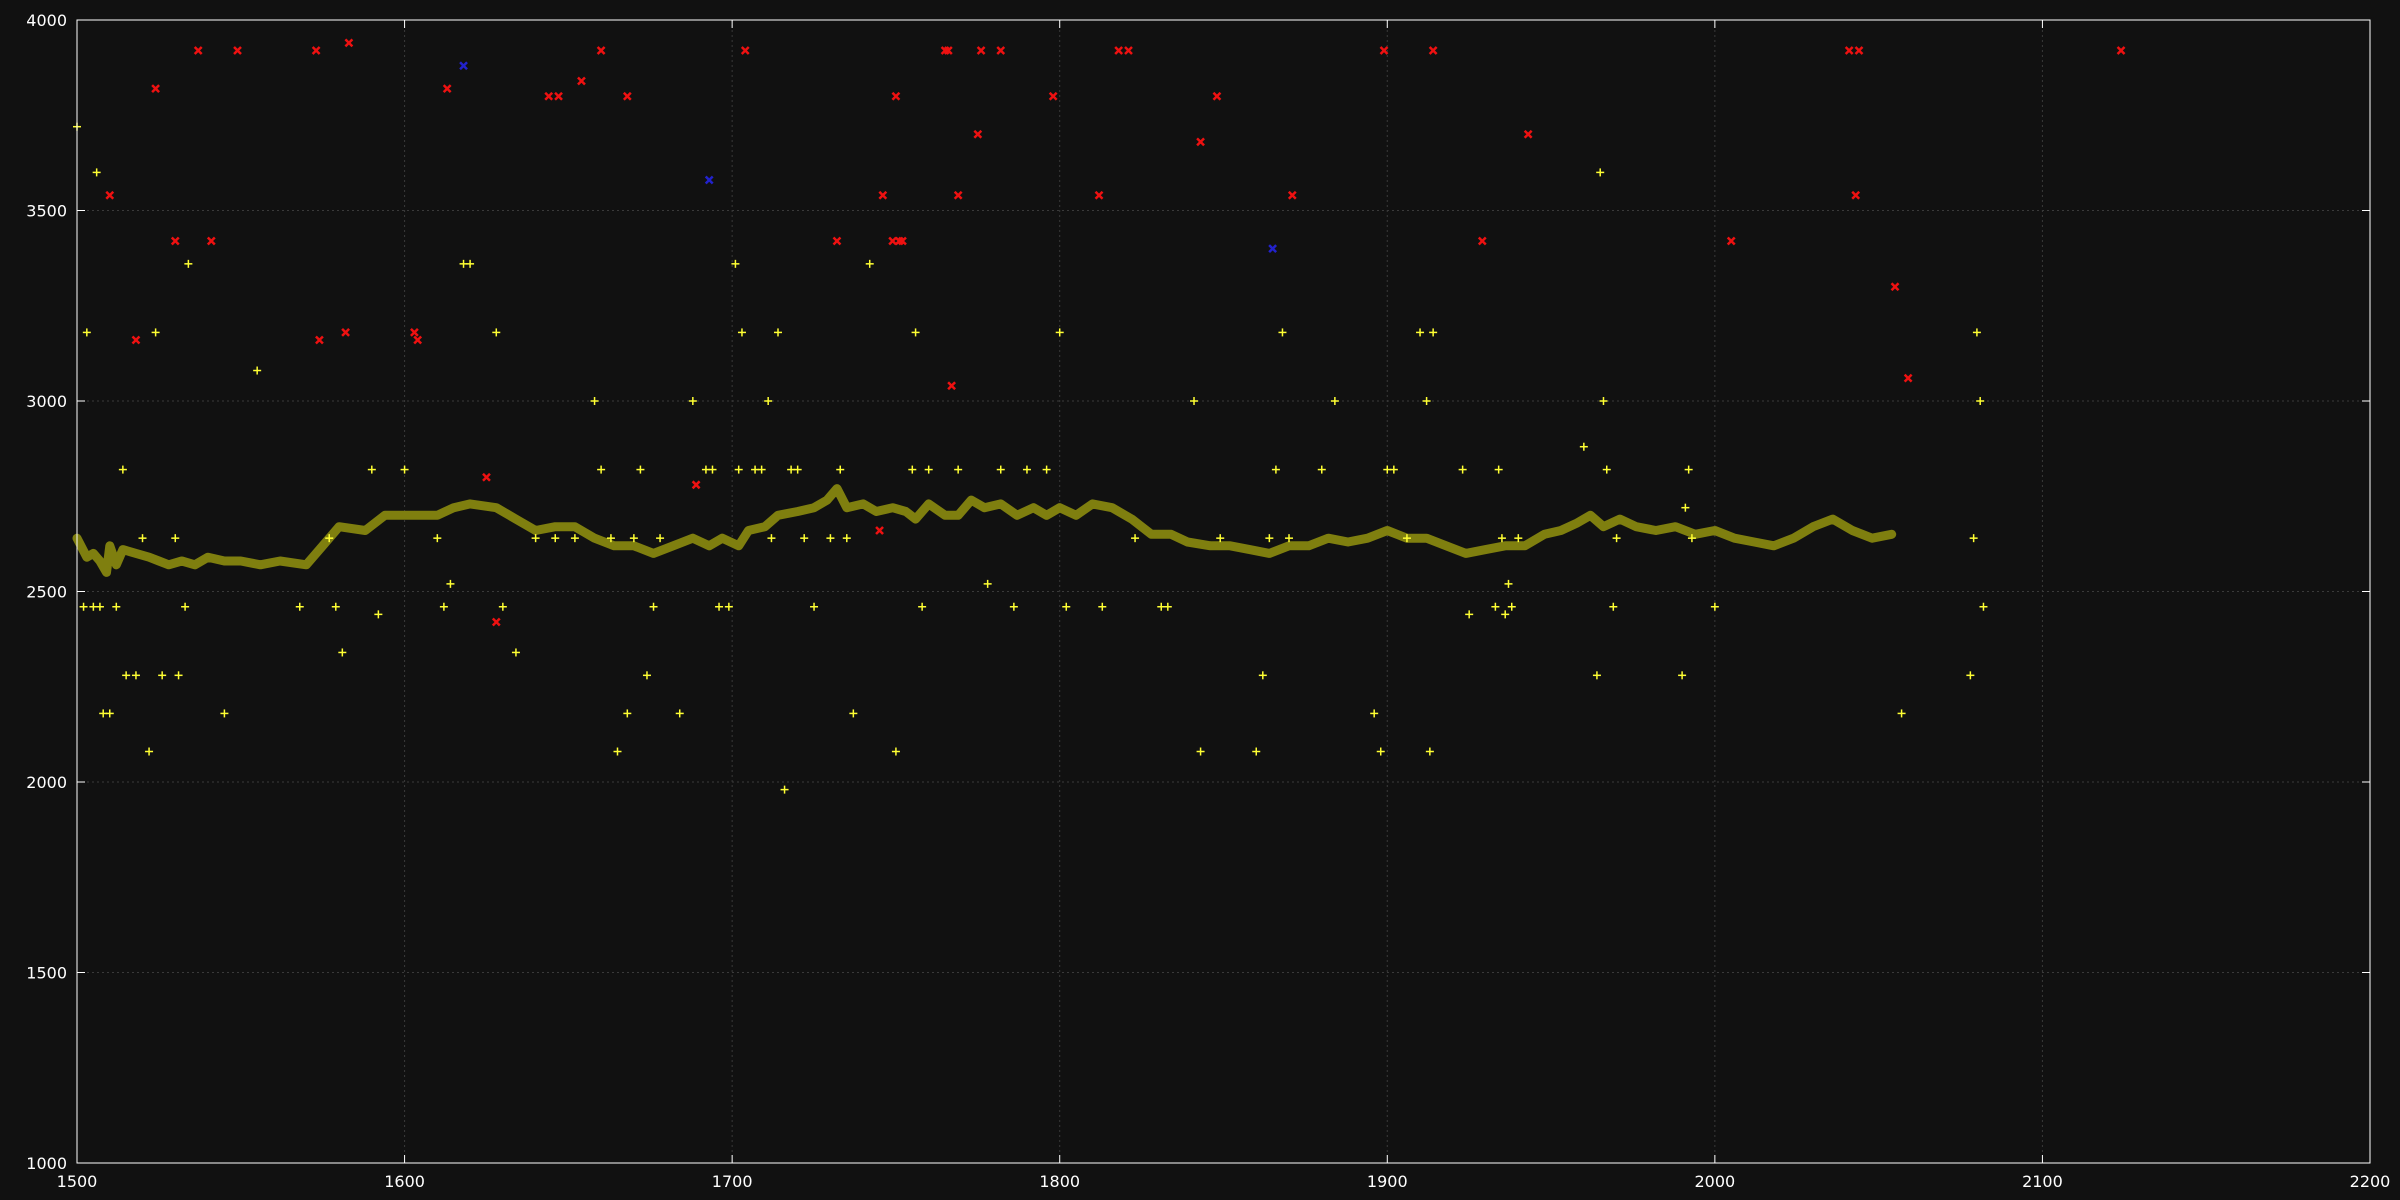 The width and height of the screenshot is (2400, 1200). I want to click on x-tick-label: 1900, so click(1387, 1181).